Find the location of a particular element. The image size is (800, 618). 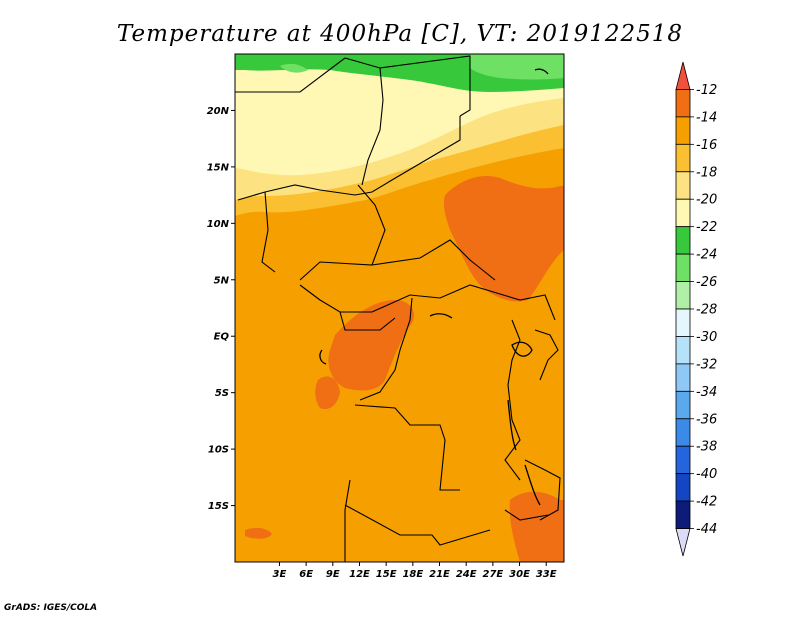

colorbar-label: -24 is located at coordinates (706, 255).